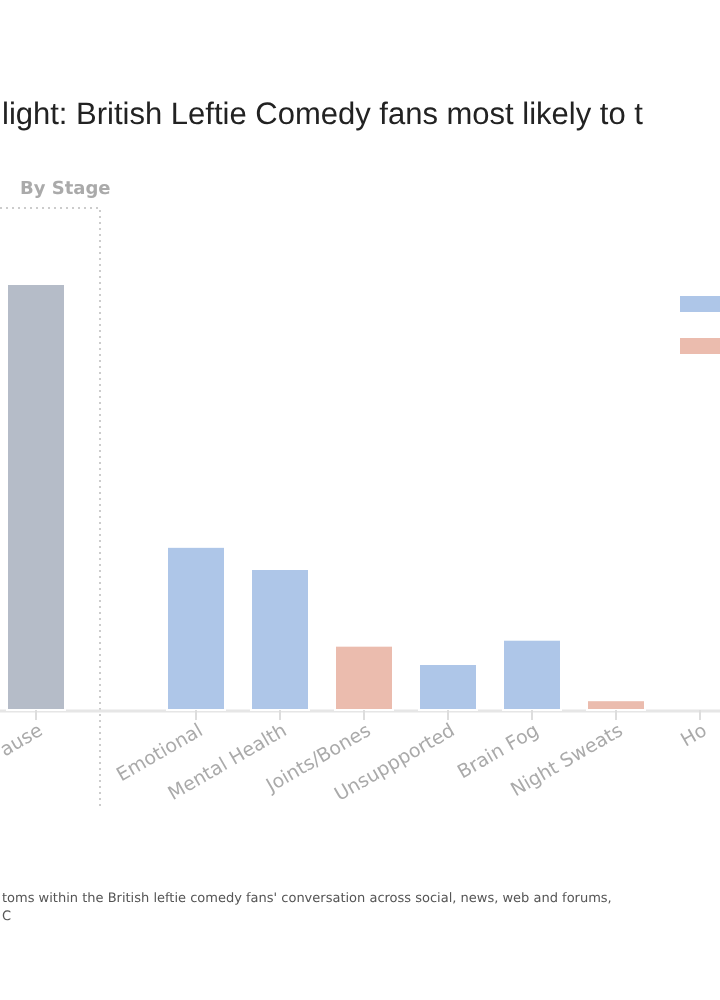 The image size is (720, 1000). What do you see at coordinates (694, 736) in the screenshot?
I see `x-tick-label: Ho` at bounding box center [694, 736].